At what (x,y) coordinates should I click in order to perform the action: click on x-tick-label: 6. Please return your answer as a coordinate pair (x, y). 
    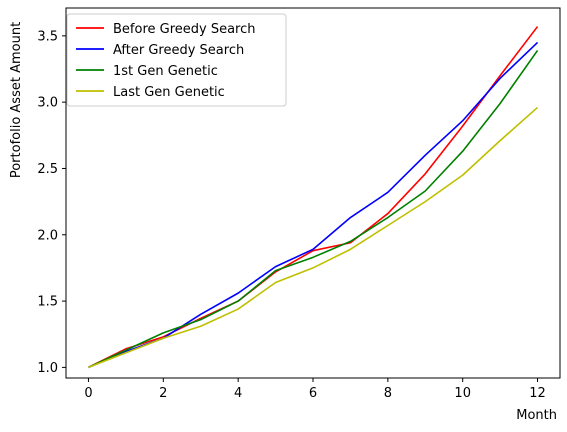
    Looking at the image, I should click on (313, 393).